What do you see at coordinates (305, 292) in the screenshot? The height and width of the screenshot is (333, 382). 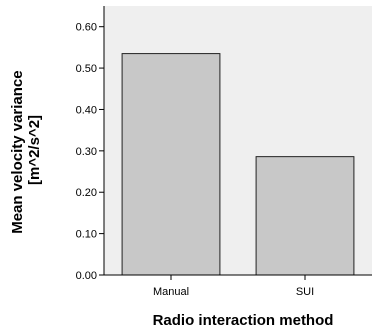 I see `x-tick-label-sui: SUI` at bounding box center [305, 292].